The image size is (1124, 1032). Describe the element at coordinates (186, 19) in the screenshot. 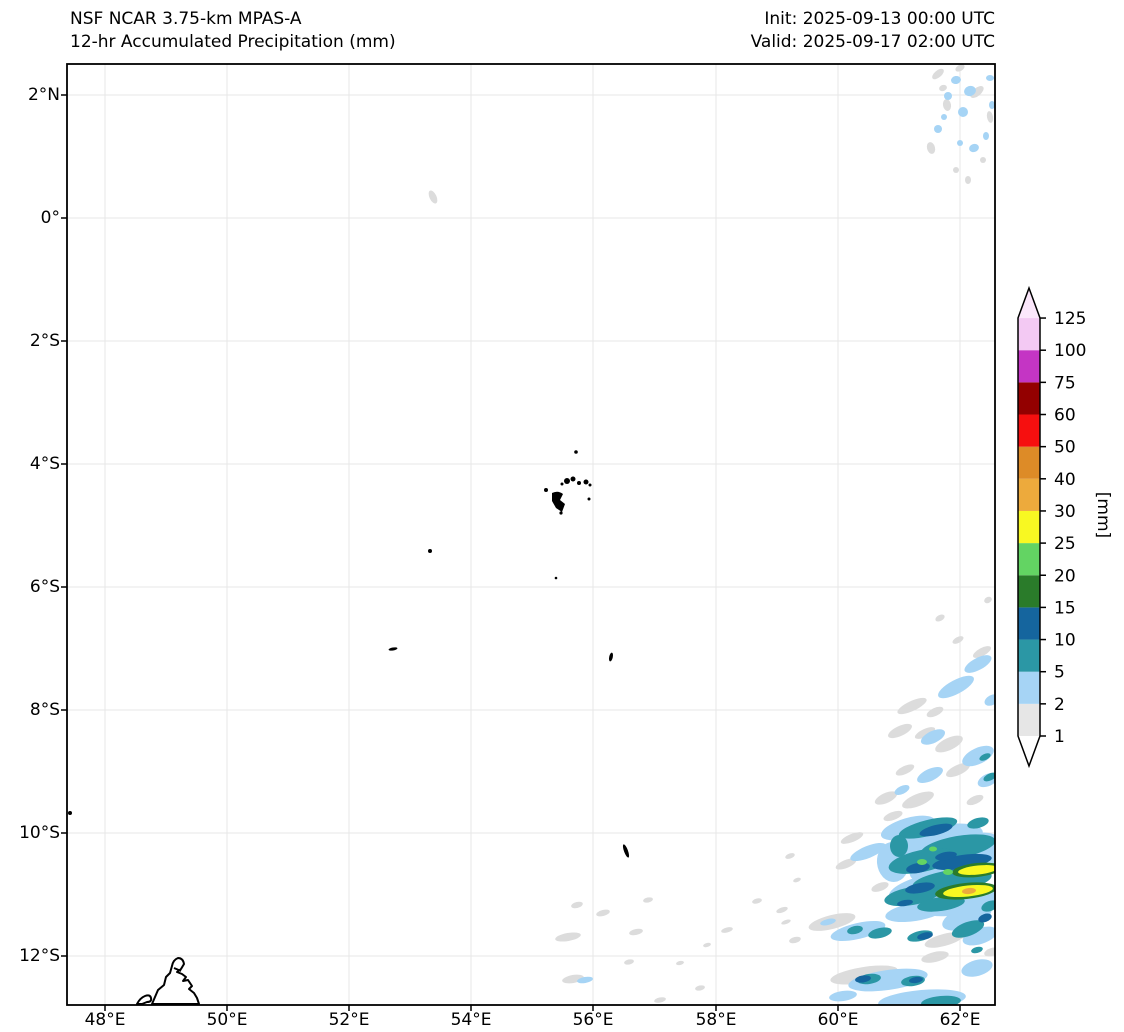

I see `chart-title-line1: NSF NCAR 3.75-km MPAS-A` at that location.